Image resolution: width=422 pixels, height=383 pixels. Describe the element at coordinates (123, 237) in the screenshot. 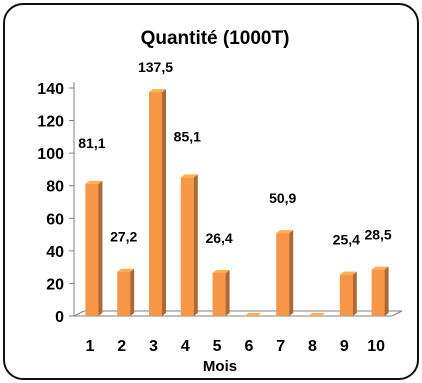

I see `data-label: 27,2` at that location.